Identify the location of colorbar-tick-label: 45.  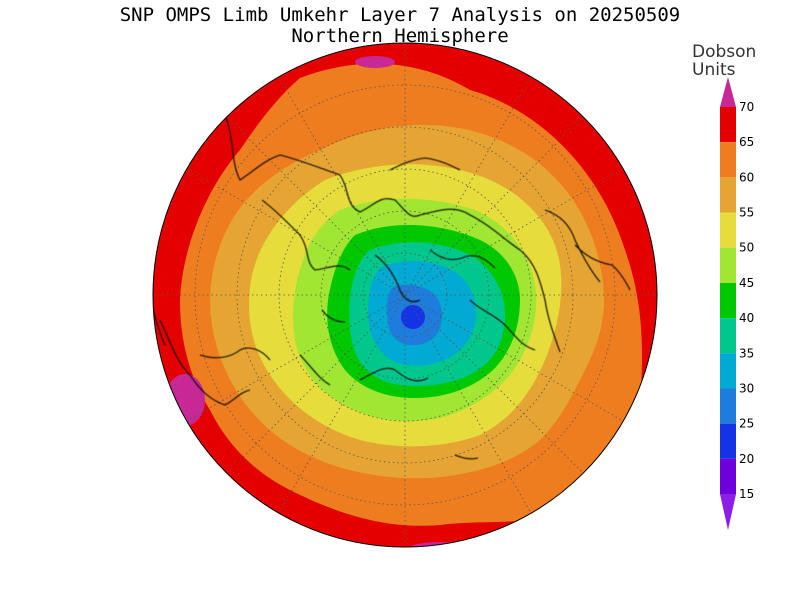
(746, 283).